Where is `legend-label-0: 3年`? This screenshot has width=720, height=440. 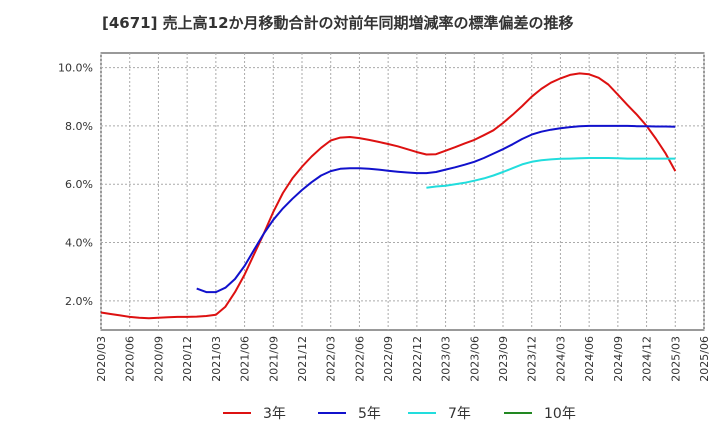 legend-label-0: 3年 is located at coordinates (274, 414).